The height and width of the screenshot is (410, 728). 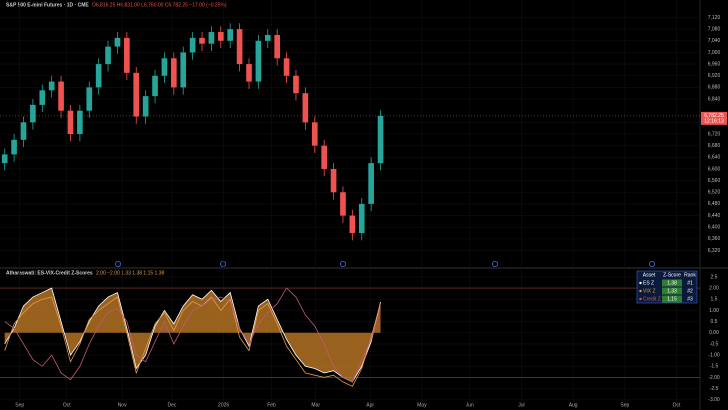 What do you see at coordinates (714, 216) in the screenshot?
I see `y-tick-label: 6,440` at bounding box center [714, 216].